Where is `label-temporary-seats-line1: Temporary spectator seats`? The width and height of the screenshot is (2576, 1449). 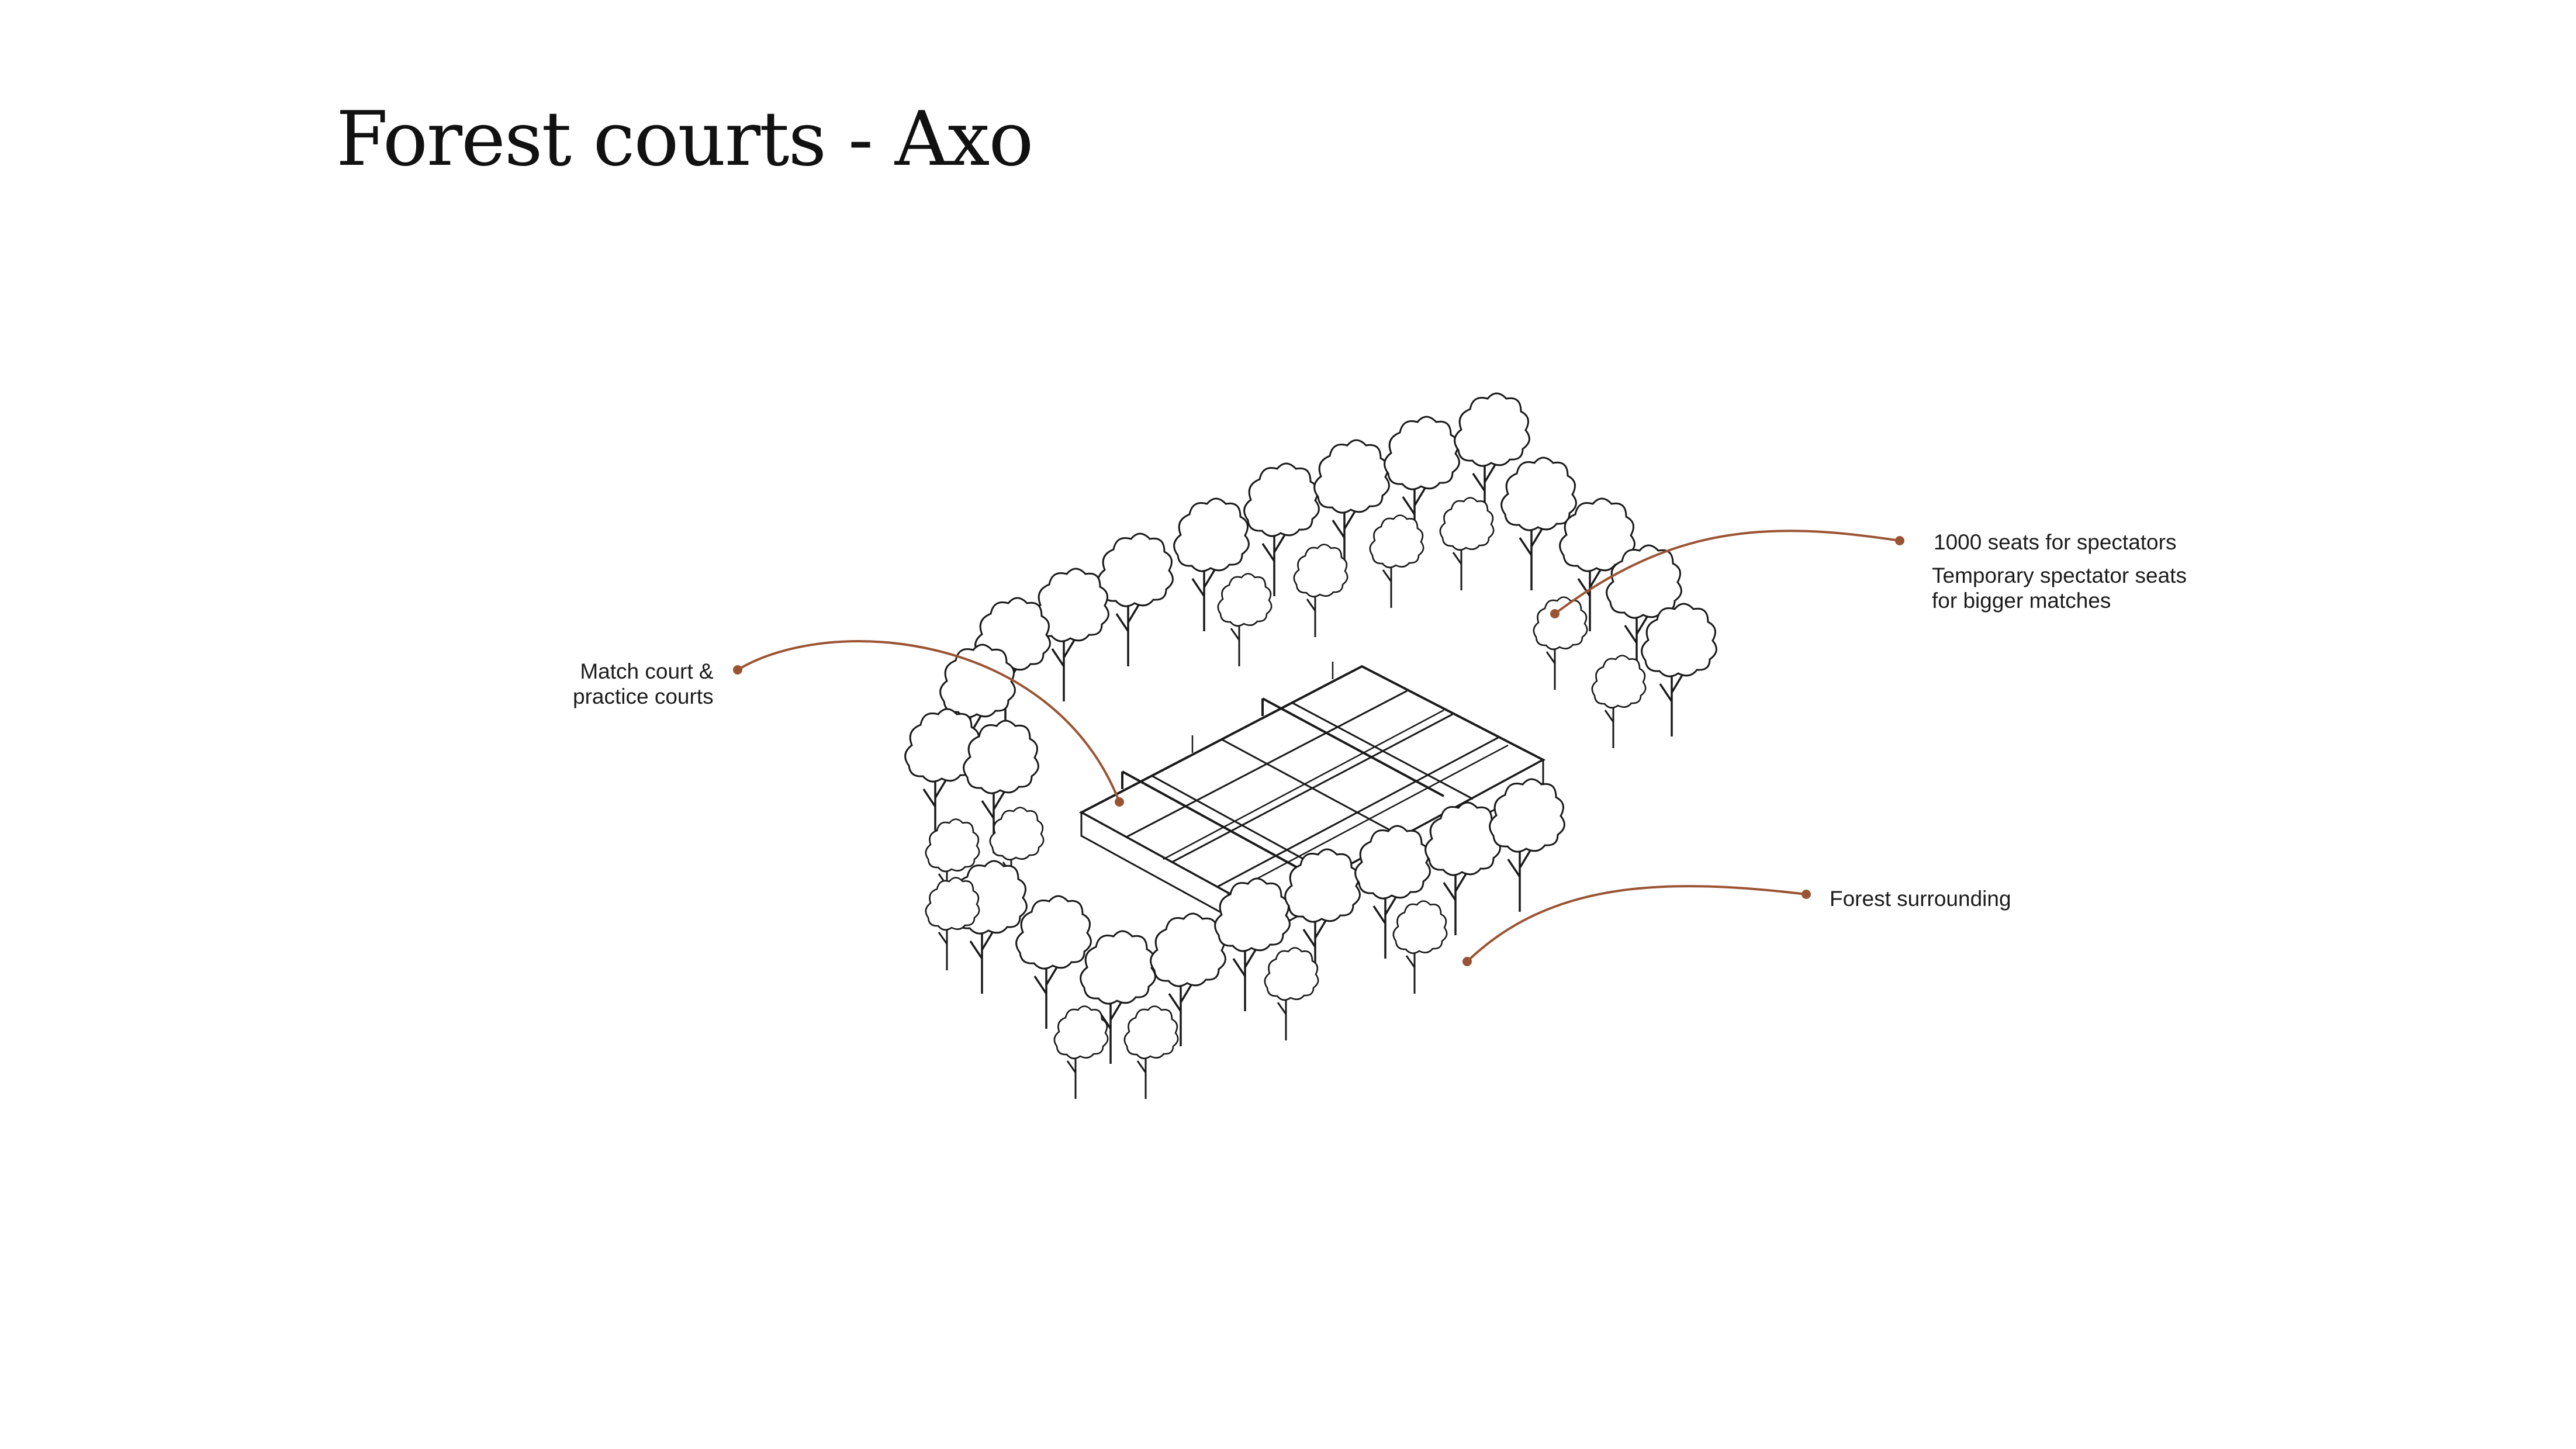
label-temporary-seats-line1: Temporary spectator seats is located at coordinates (2059, 575).